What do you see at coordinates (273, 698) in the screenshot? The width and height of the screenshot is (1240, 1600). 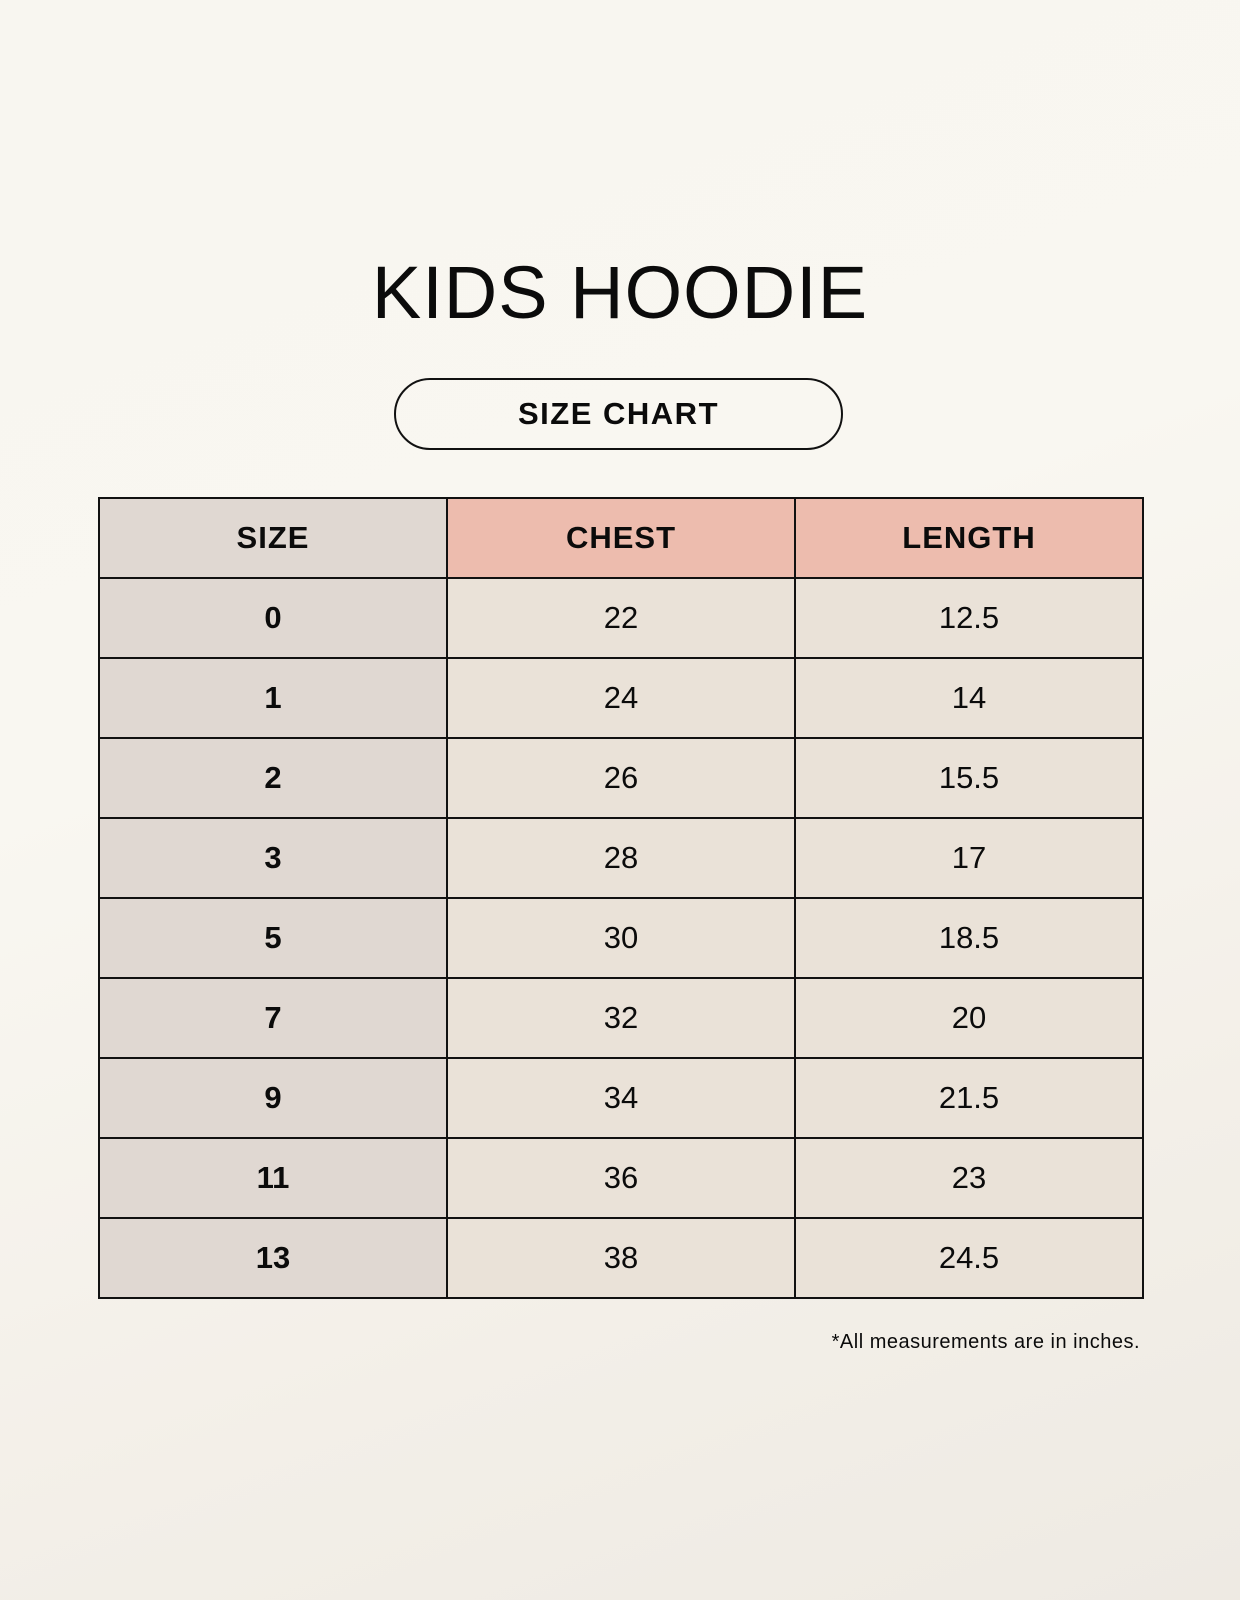 I see `cell-size: 1` at bounding box center [273, 698].